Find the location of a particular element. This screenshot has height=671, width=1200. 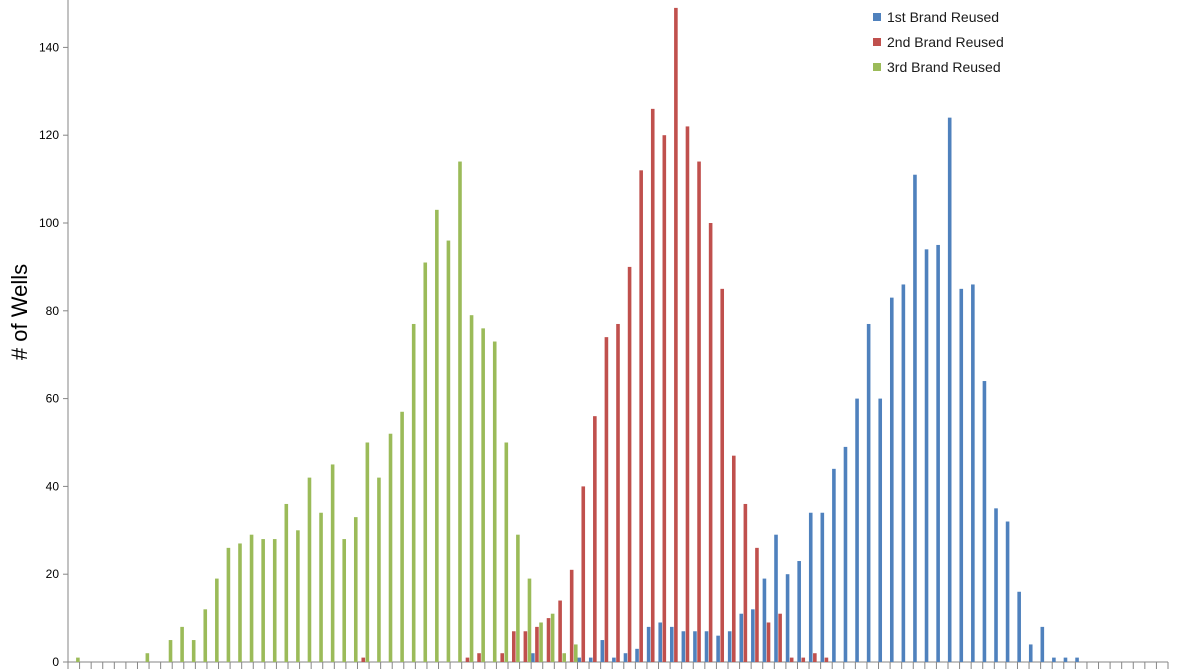

y-tick-label: 120 is located at coordinates (49, 135).